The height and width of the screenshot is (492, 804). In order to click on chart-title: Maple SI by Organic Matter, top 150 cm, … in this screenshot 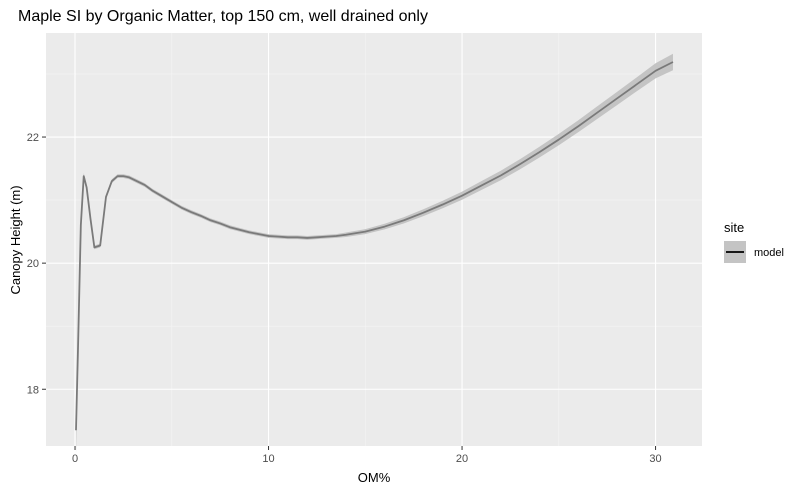, I will do `click(223, 16)`.